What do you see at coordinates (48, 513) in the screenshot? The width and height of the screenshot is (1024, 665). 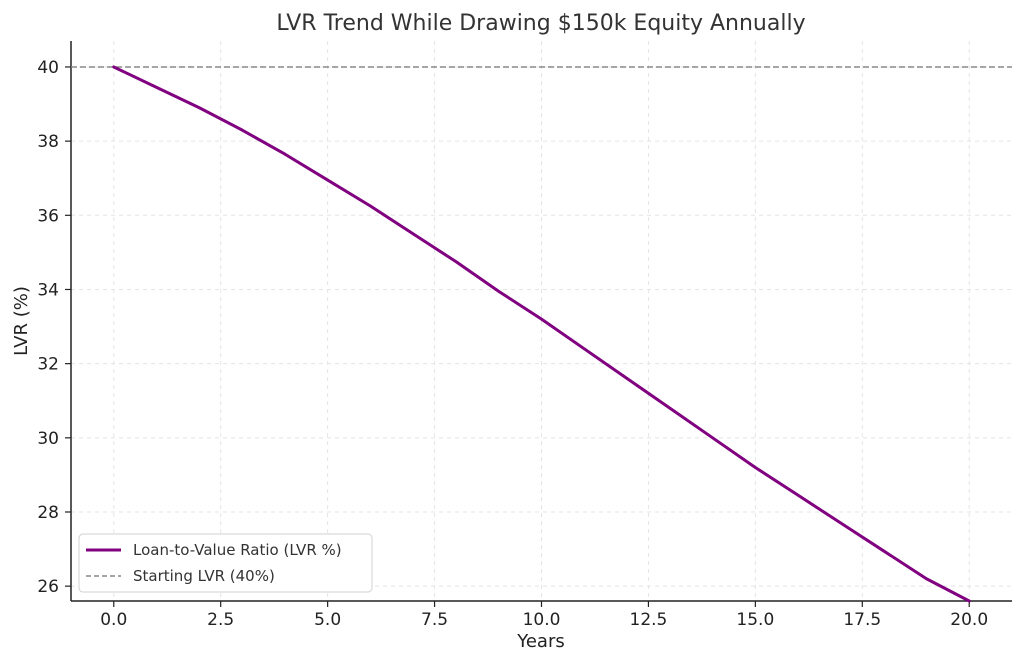 I see `y-tick-label: 28` at bounding box center [48, 513].